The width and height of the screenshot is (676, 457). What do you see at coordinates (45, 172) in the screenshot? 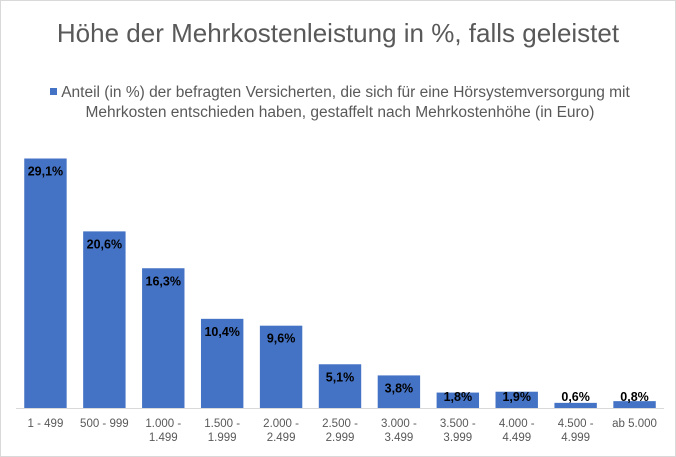
I see `data-label: 29,1%` at bounding box center [45, 172].